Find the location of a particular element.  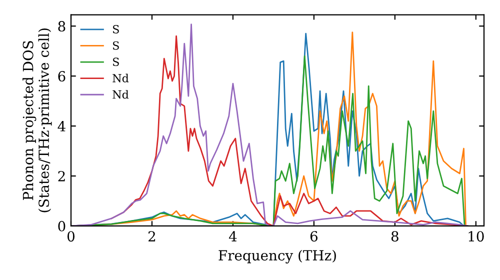

x-tick-label: 2 is located at coordinates (152, 236).